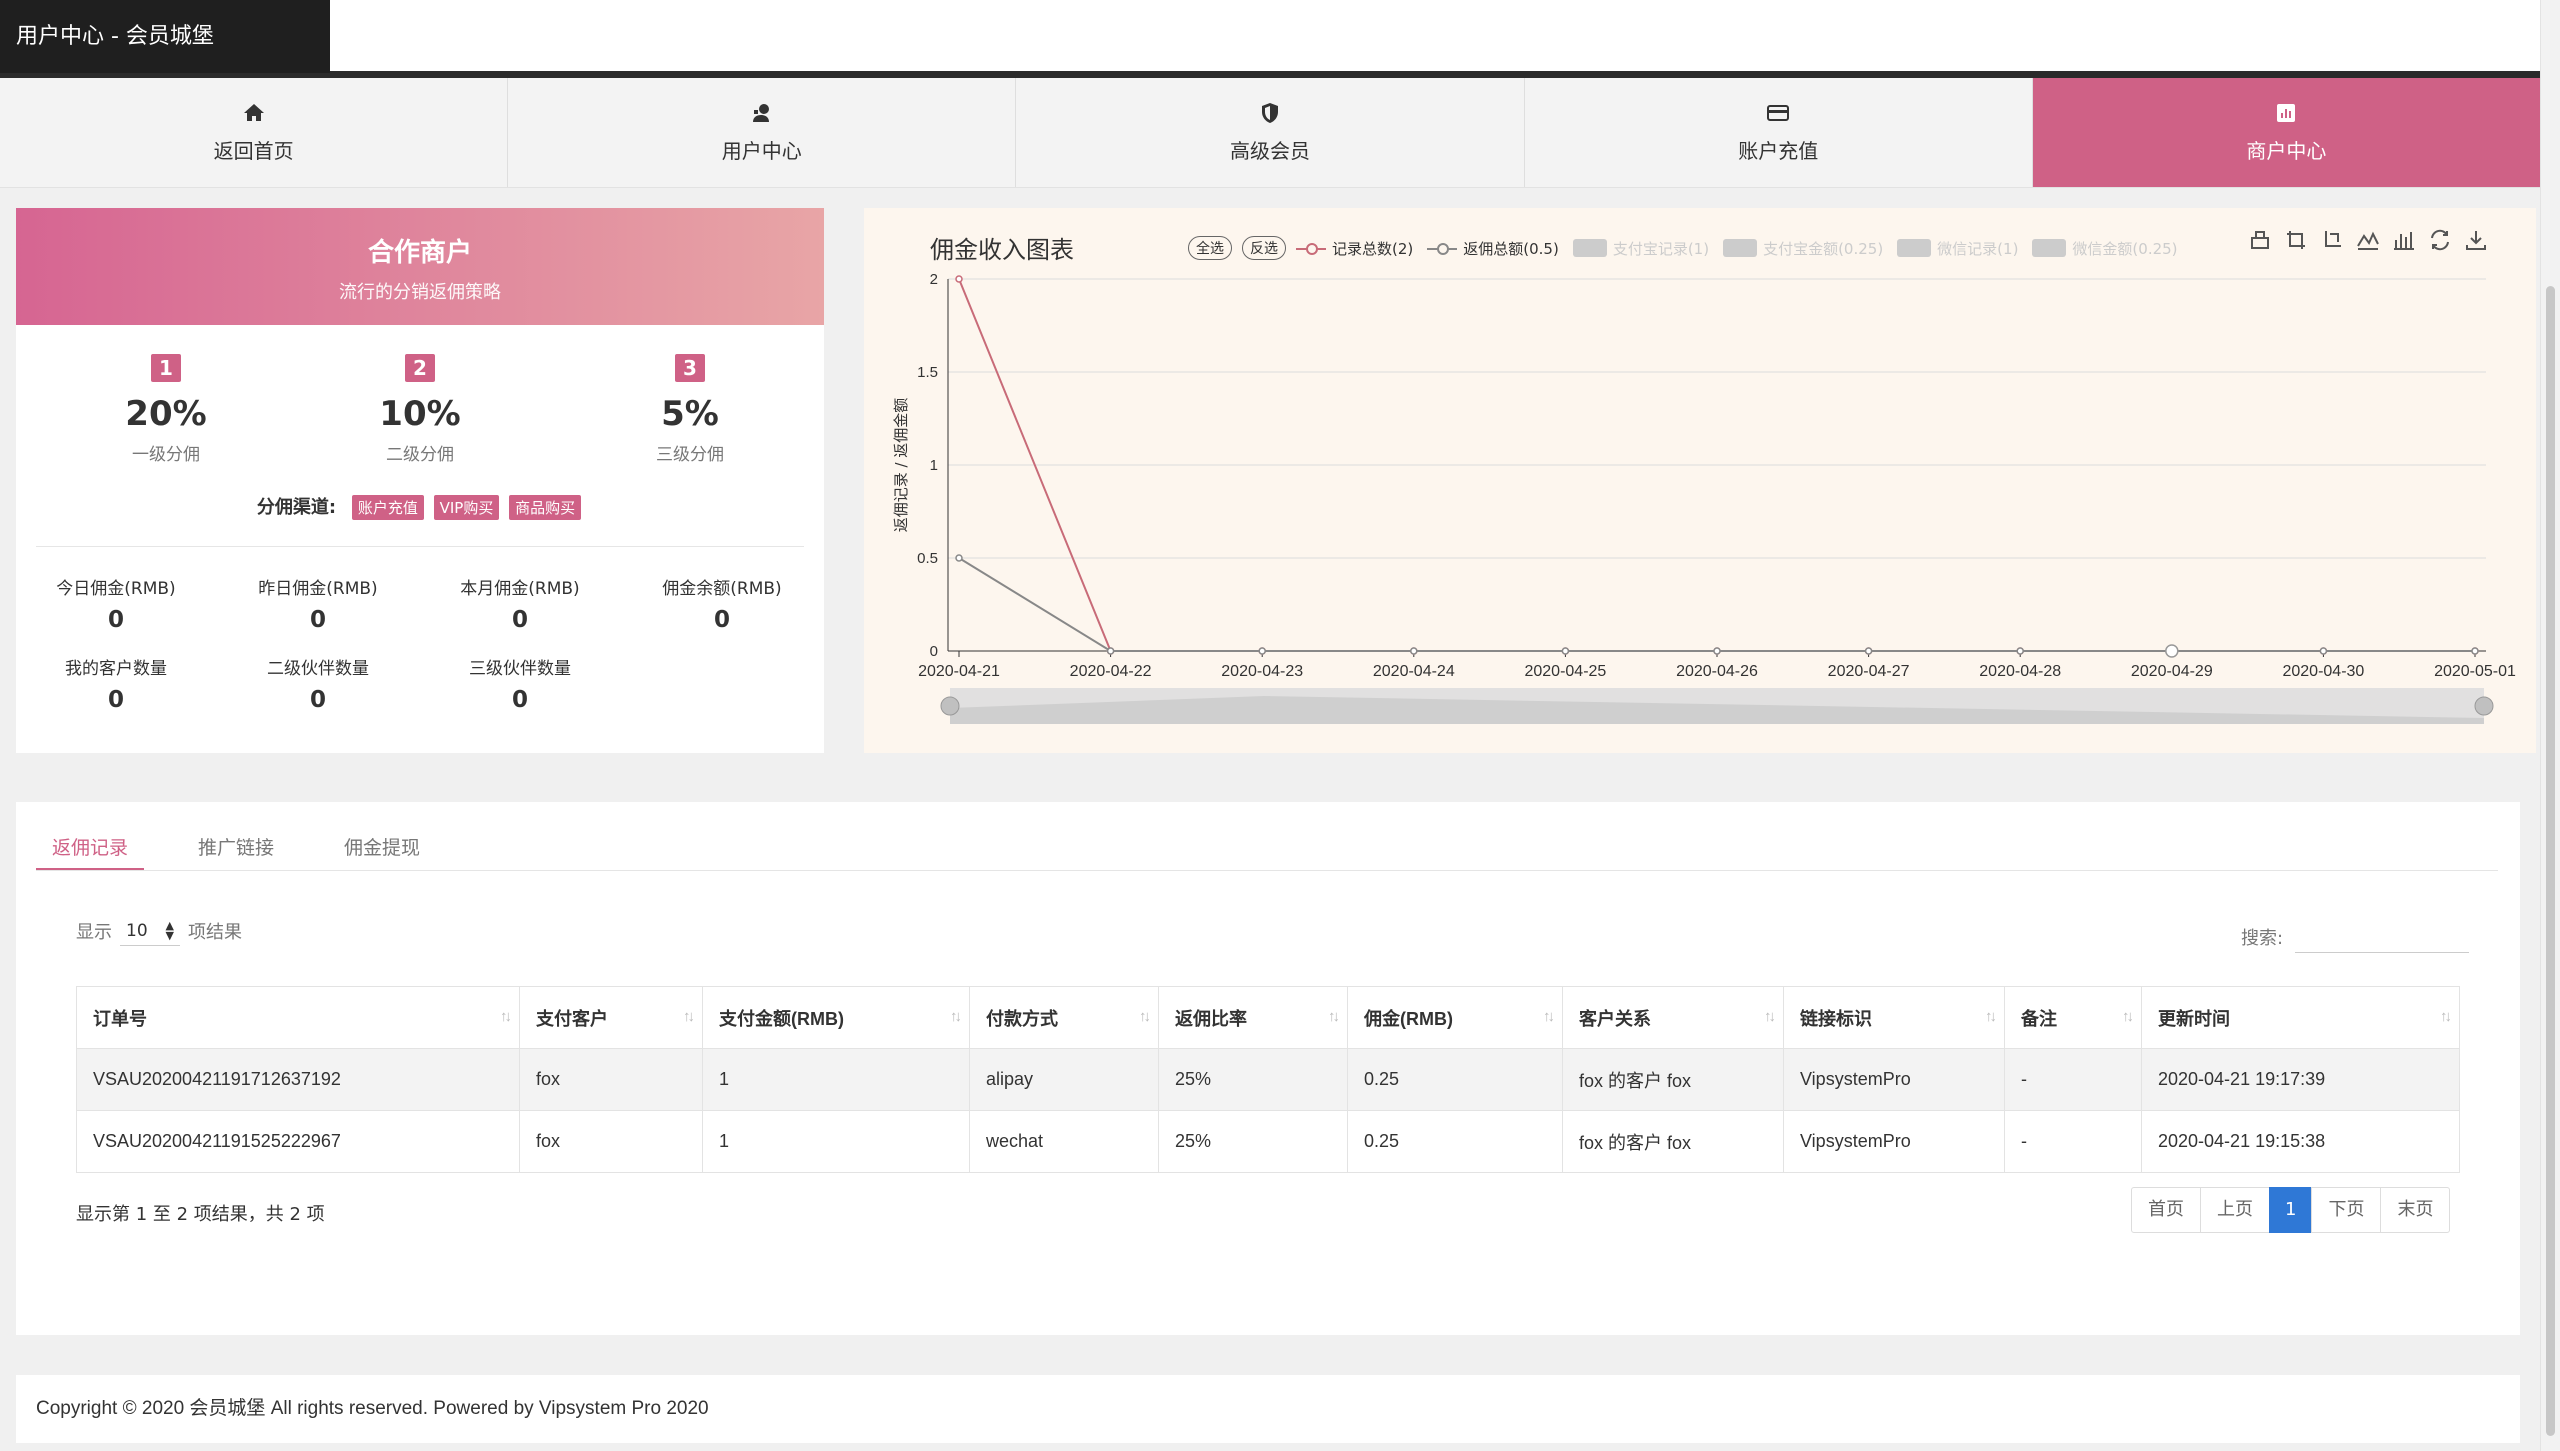 The image size is (2560, 1451). I want to click on table-icon, so click(2260, 240).